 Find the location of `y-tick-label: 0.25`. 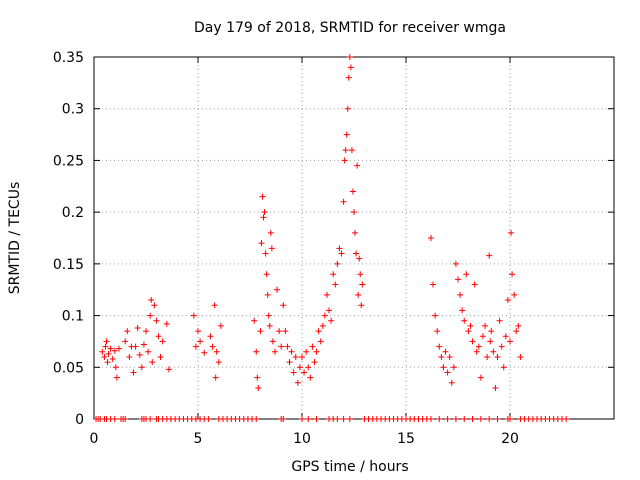

y-tick-label: 0.25 is located at coordinates (68, 161).